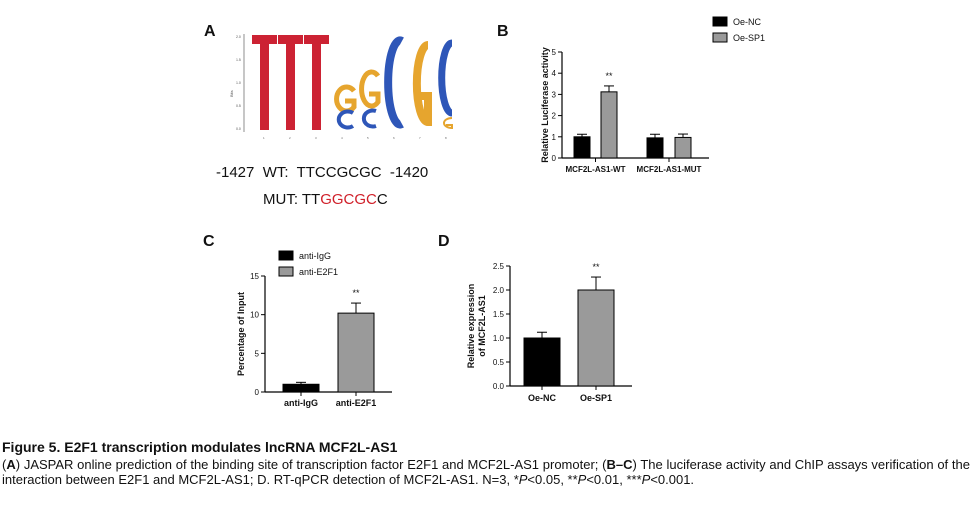  Describe the element at coordinates (291, 199) in the screenshot. I see `mut-prefix: MUT: TT` at that location.